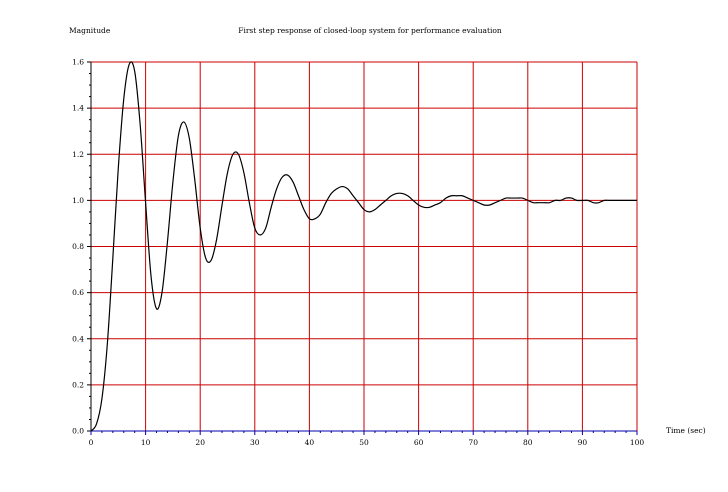 The height and width of the screenshot is (492, 728). What do you see at coordinates (686, 430) in the screenshot?
I see `x-axis-label: Time (sec)` at bounding box center [686, 430].